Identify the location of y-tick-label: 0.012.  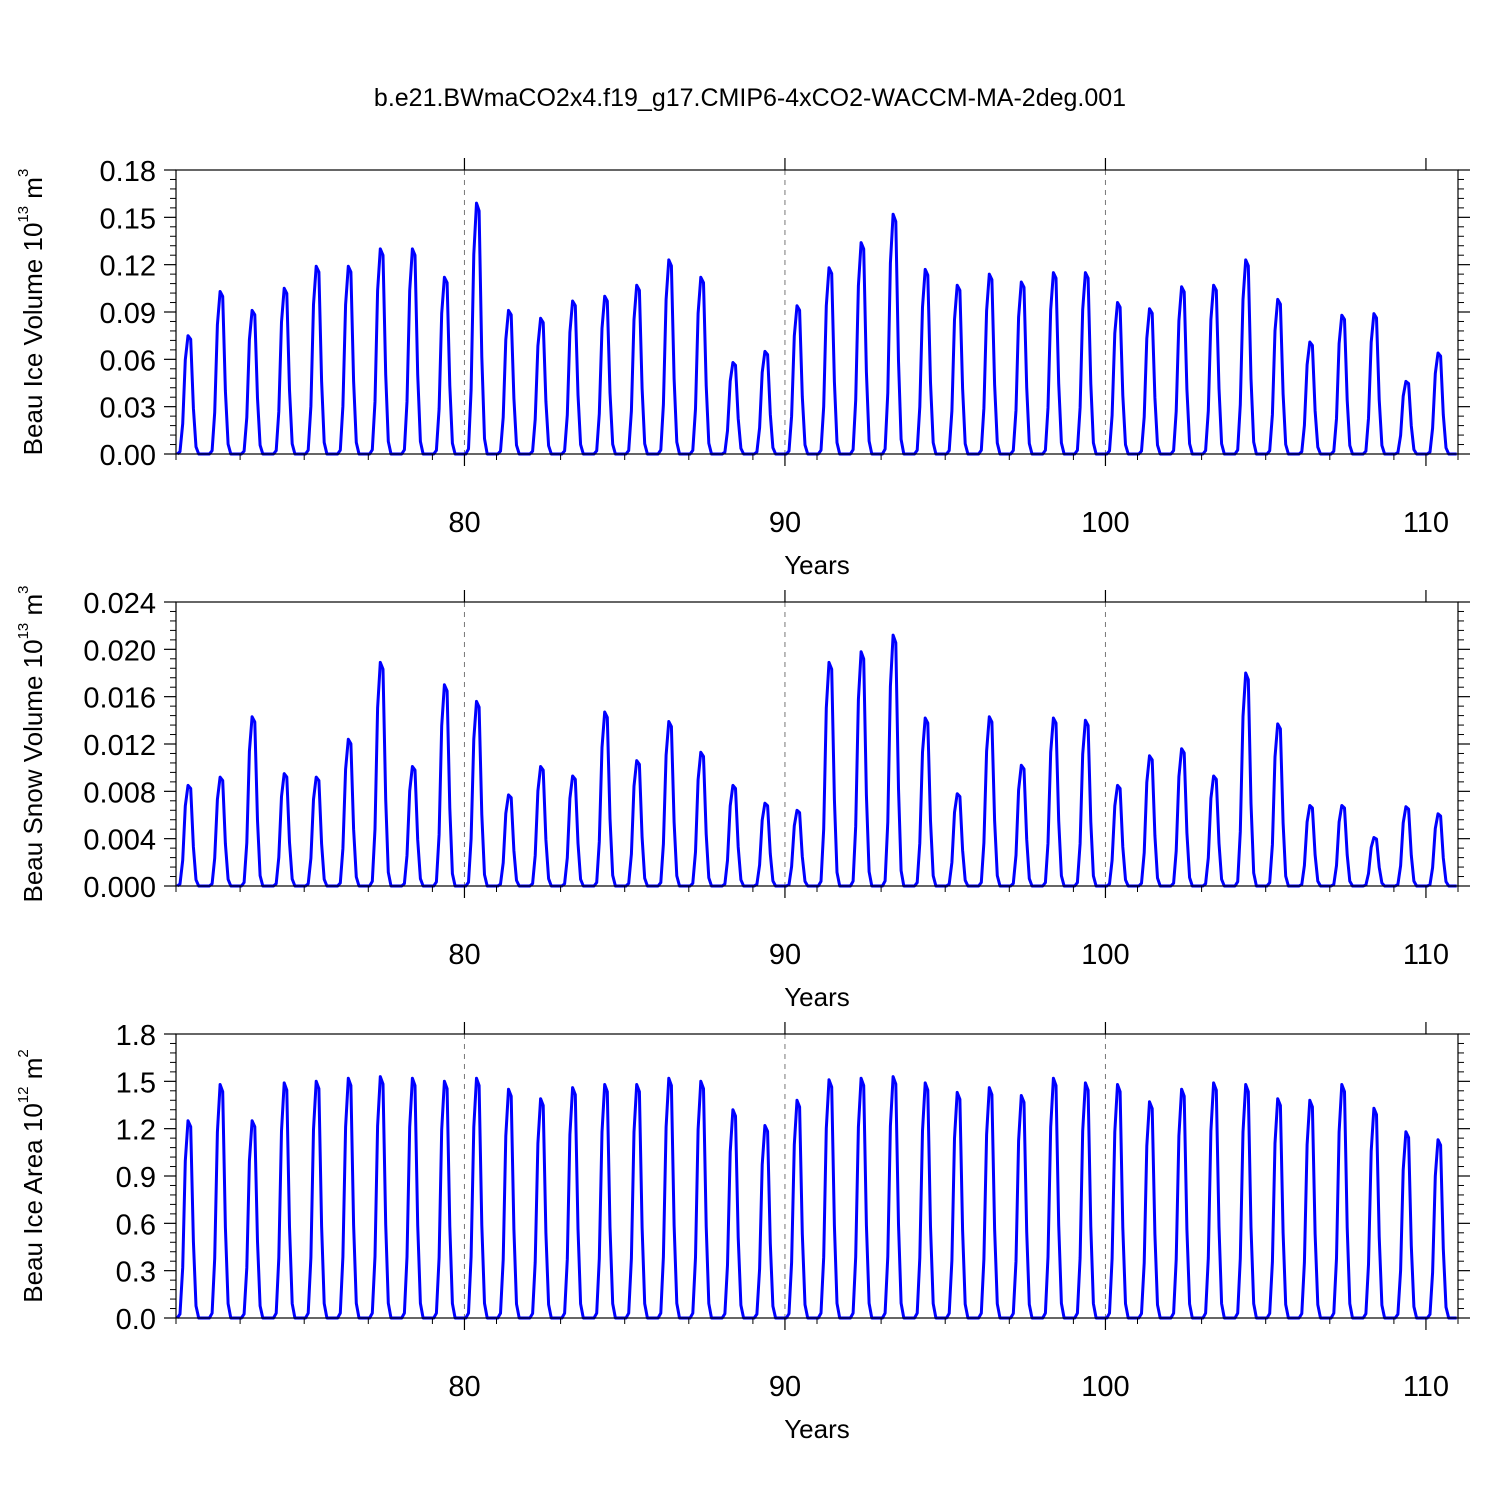
(119, 746).